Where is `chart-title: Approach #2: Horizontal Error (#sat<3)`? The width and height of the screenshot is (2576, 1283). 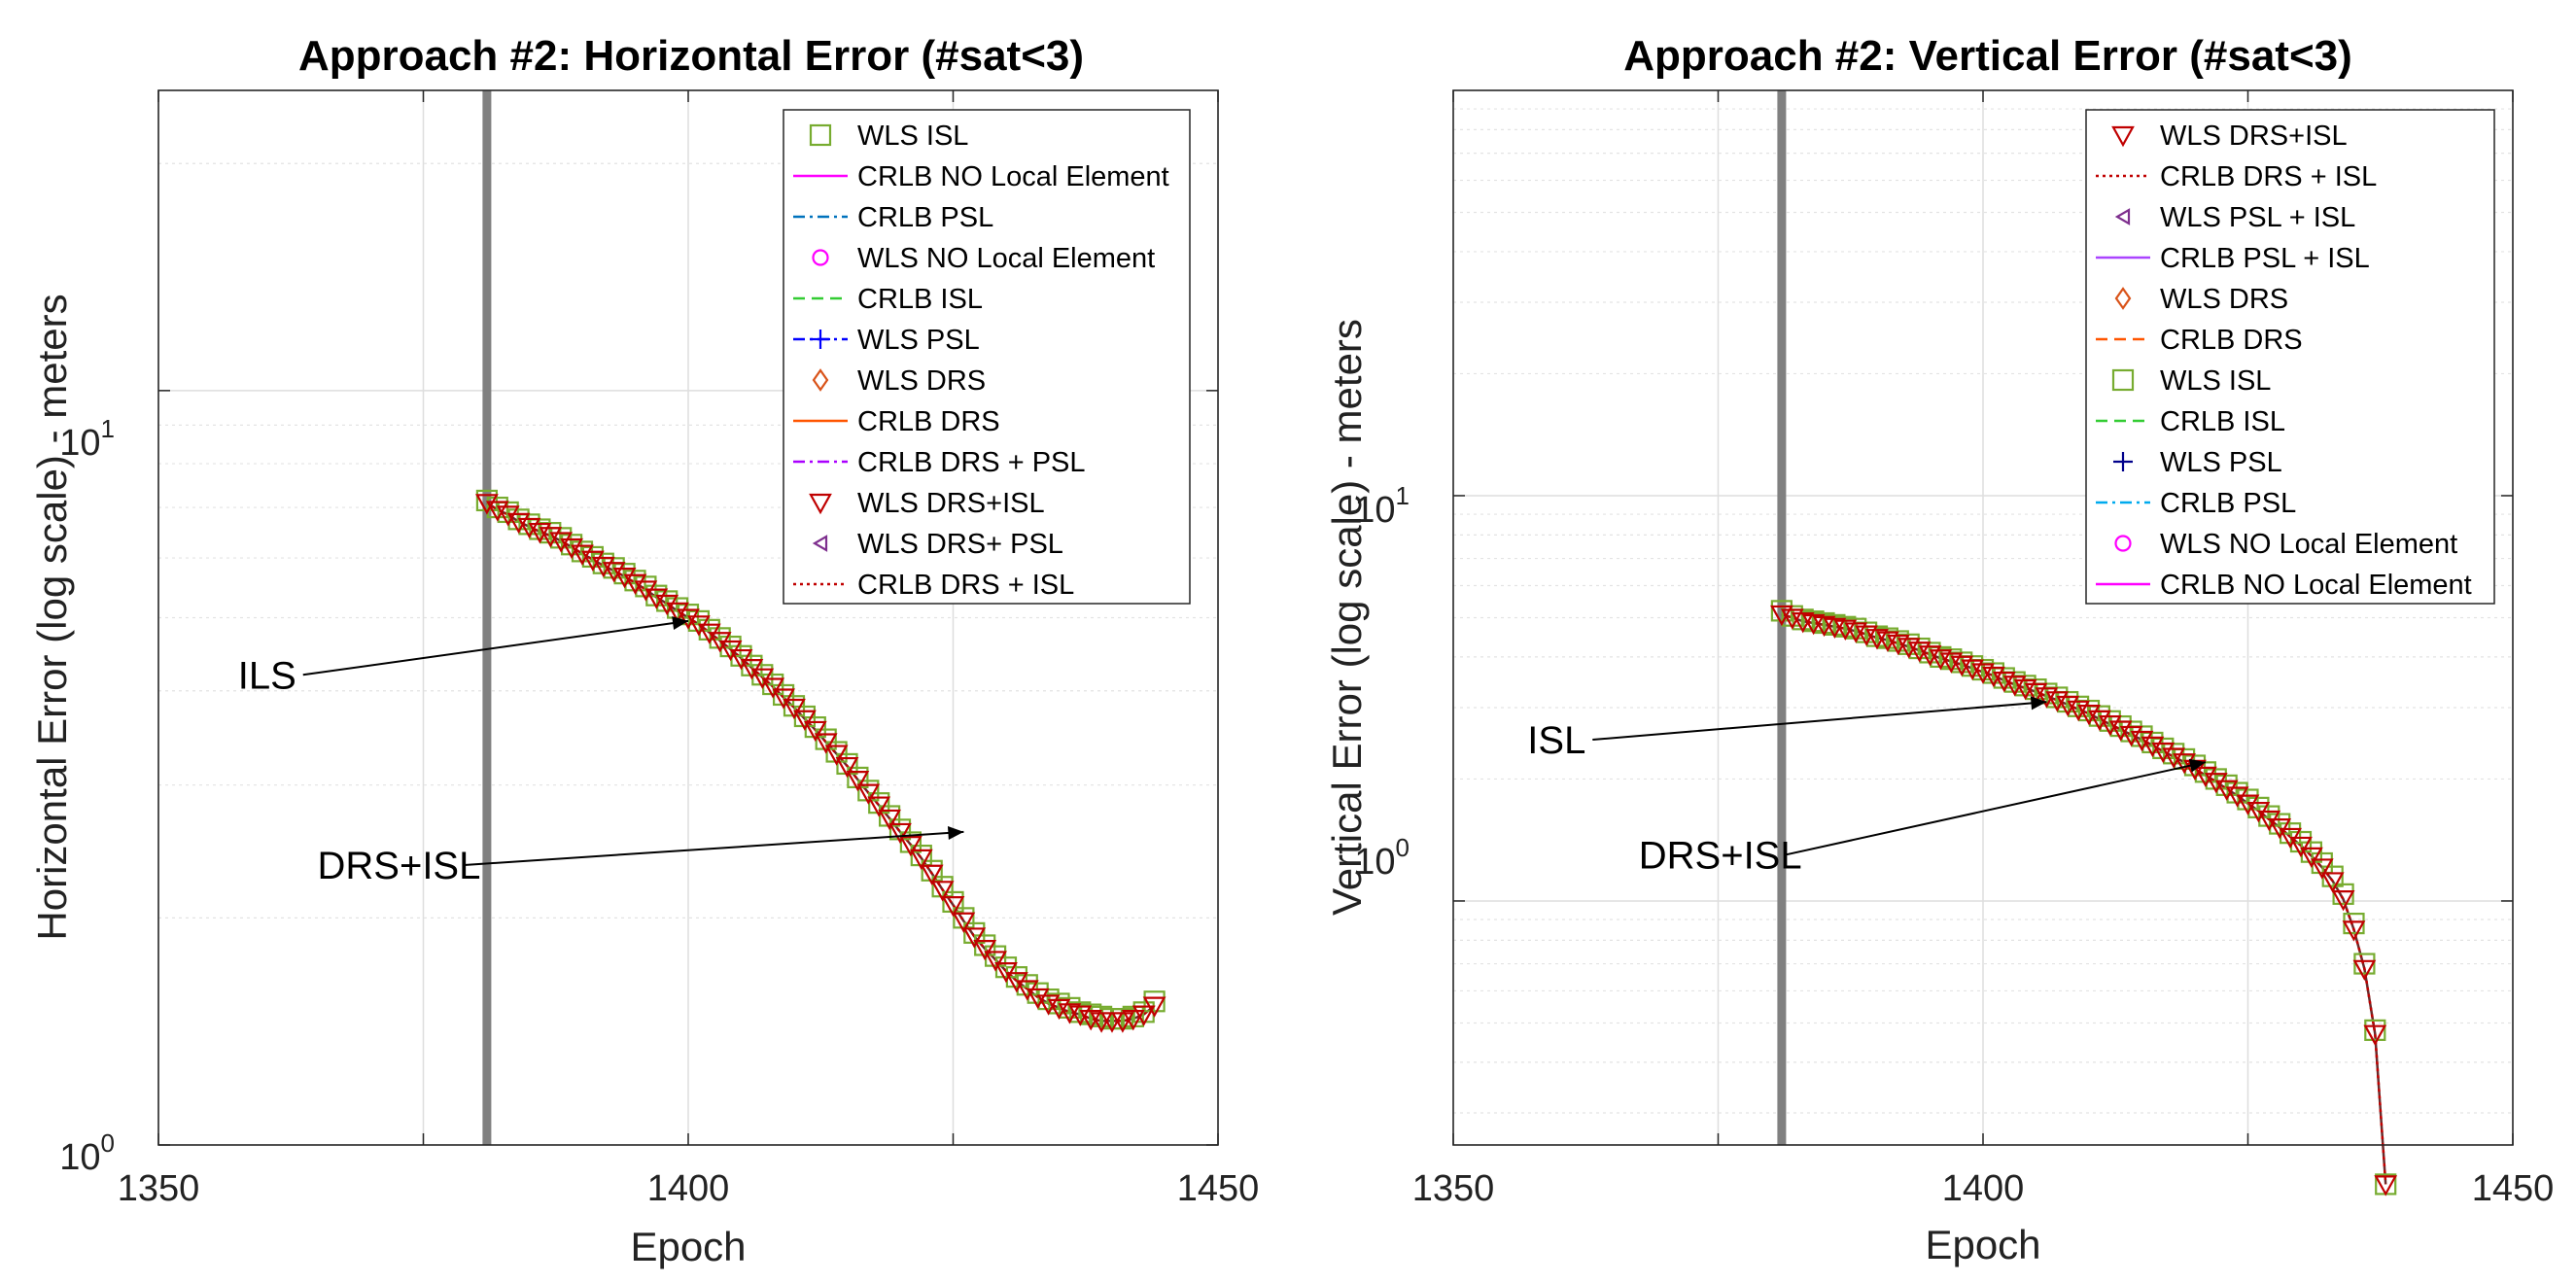
chart-title: Approach #2: Horizontal Error (#sat<3) is located at coordinates (691, 56).